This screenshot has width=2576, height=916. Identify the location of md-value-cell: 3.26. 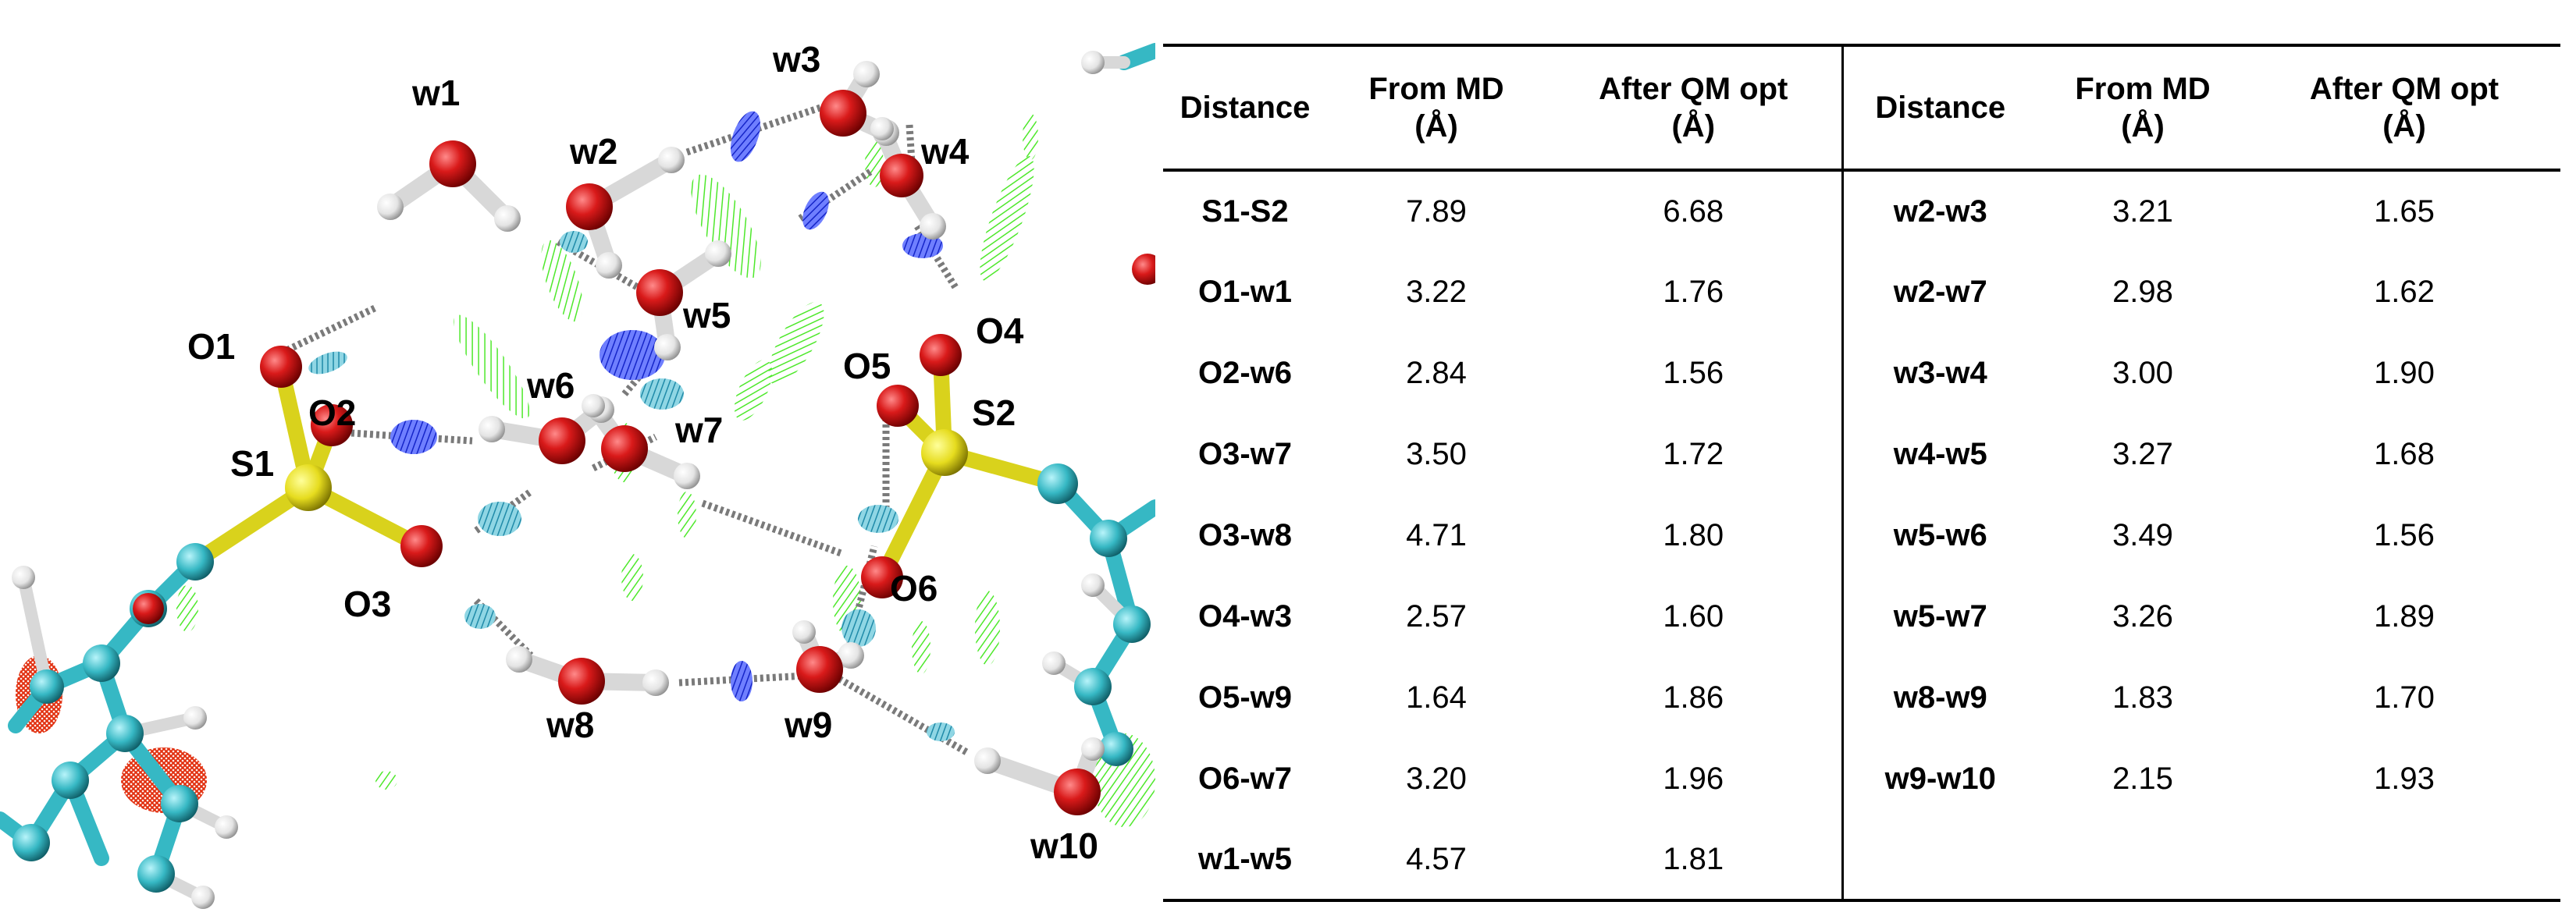
(2142, 616).